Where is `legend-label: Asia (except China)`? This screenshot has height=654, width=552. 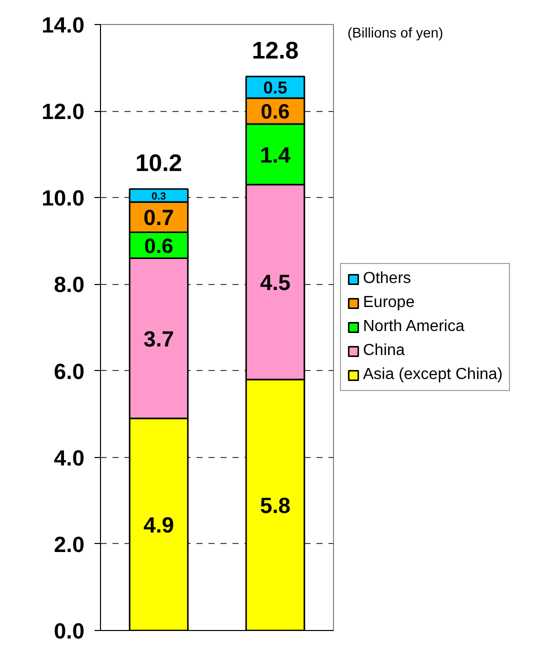
legend-label: Asia (except China) is located at coordinates (433, 375).